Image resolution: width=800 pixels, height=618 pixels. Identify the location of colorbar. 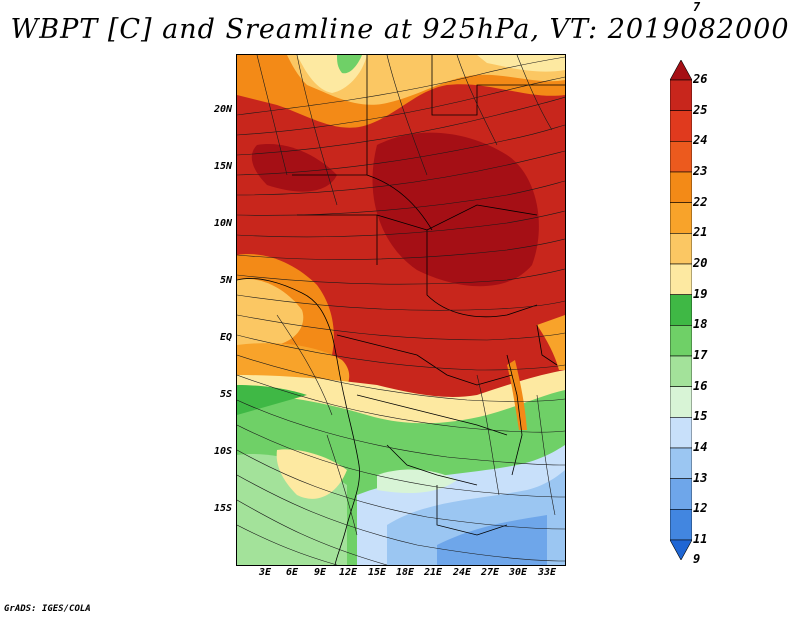
(681, 310).